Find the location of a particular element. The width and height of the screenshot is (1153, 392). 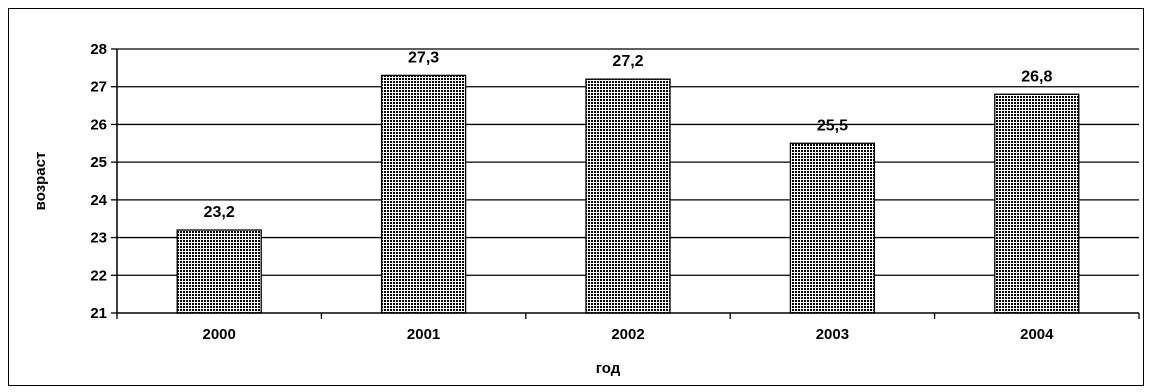

y-tick-label-25: 25 is located at coordinates (98, 162).